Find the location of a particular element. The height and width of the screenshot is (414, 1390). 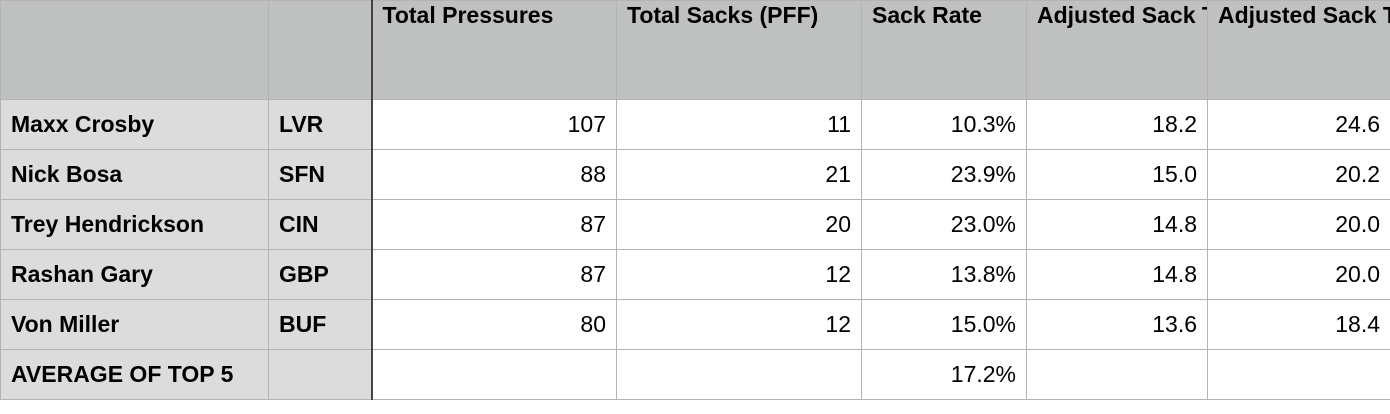

header-sack-rate: Sack Rate is located at coordinates (944, 50).